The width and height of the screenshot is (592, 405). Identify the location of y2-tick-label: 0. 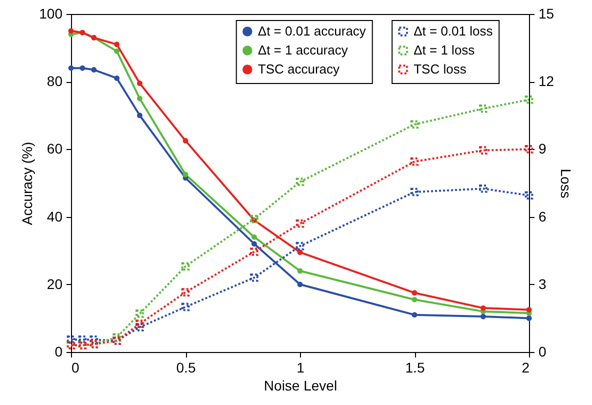
(542, 352).